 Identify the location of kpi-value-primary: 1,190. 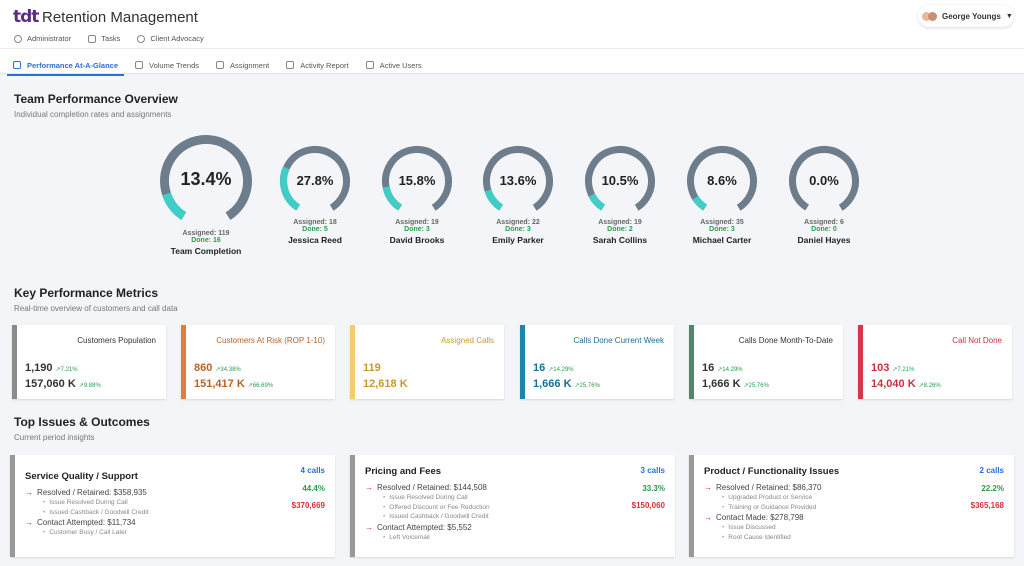
(39, 368).